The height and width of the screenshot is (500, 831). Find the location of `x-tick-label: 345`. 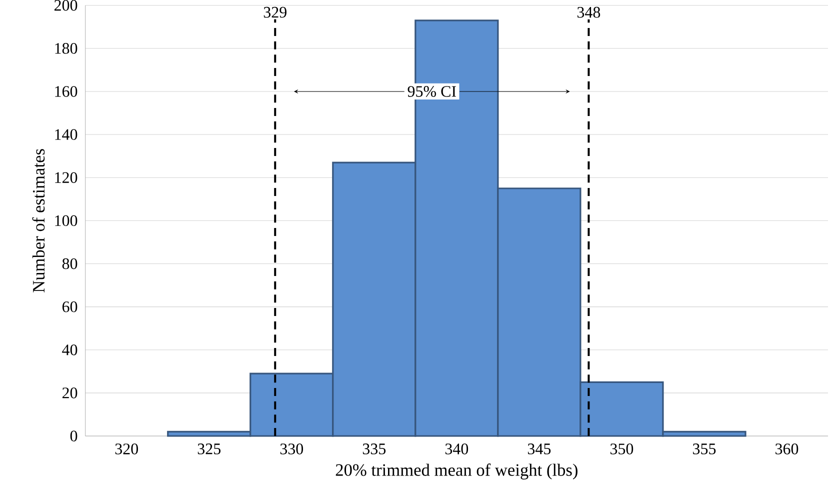

x-tick-label: 345 is located at coordinates (539, 449).